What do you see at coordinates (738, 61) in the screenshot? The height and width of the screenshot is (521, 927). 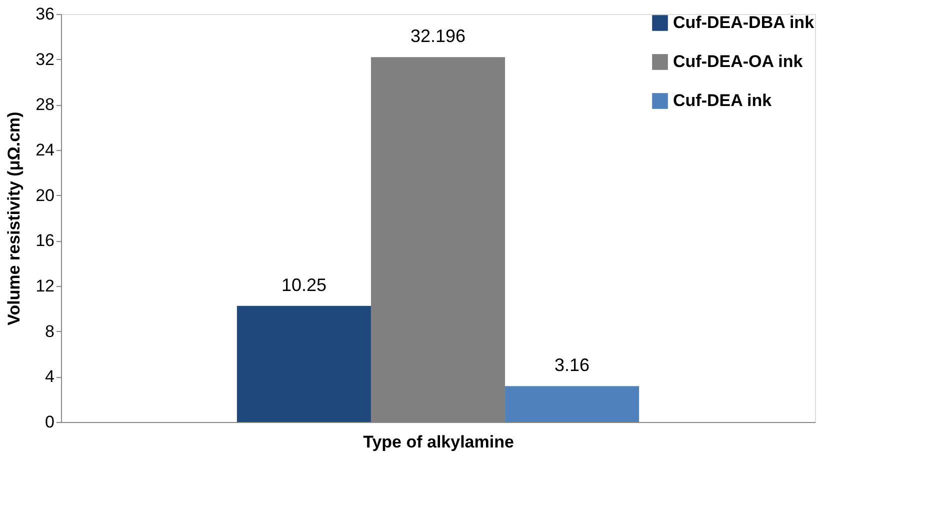 I see `legend-label: Cuf-DEA-OA ink` at bounding box center [738, 61].